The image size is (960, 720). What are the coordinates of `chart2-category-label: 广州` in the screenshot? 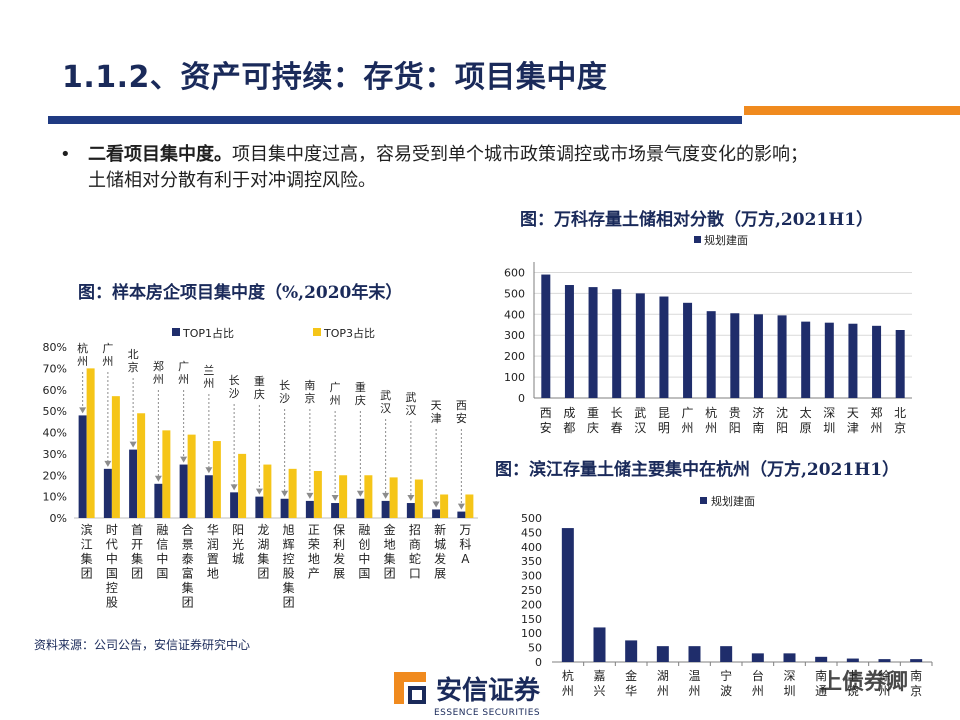 It's located at (688, 420).